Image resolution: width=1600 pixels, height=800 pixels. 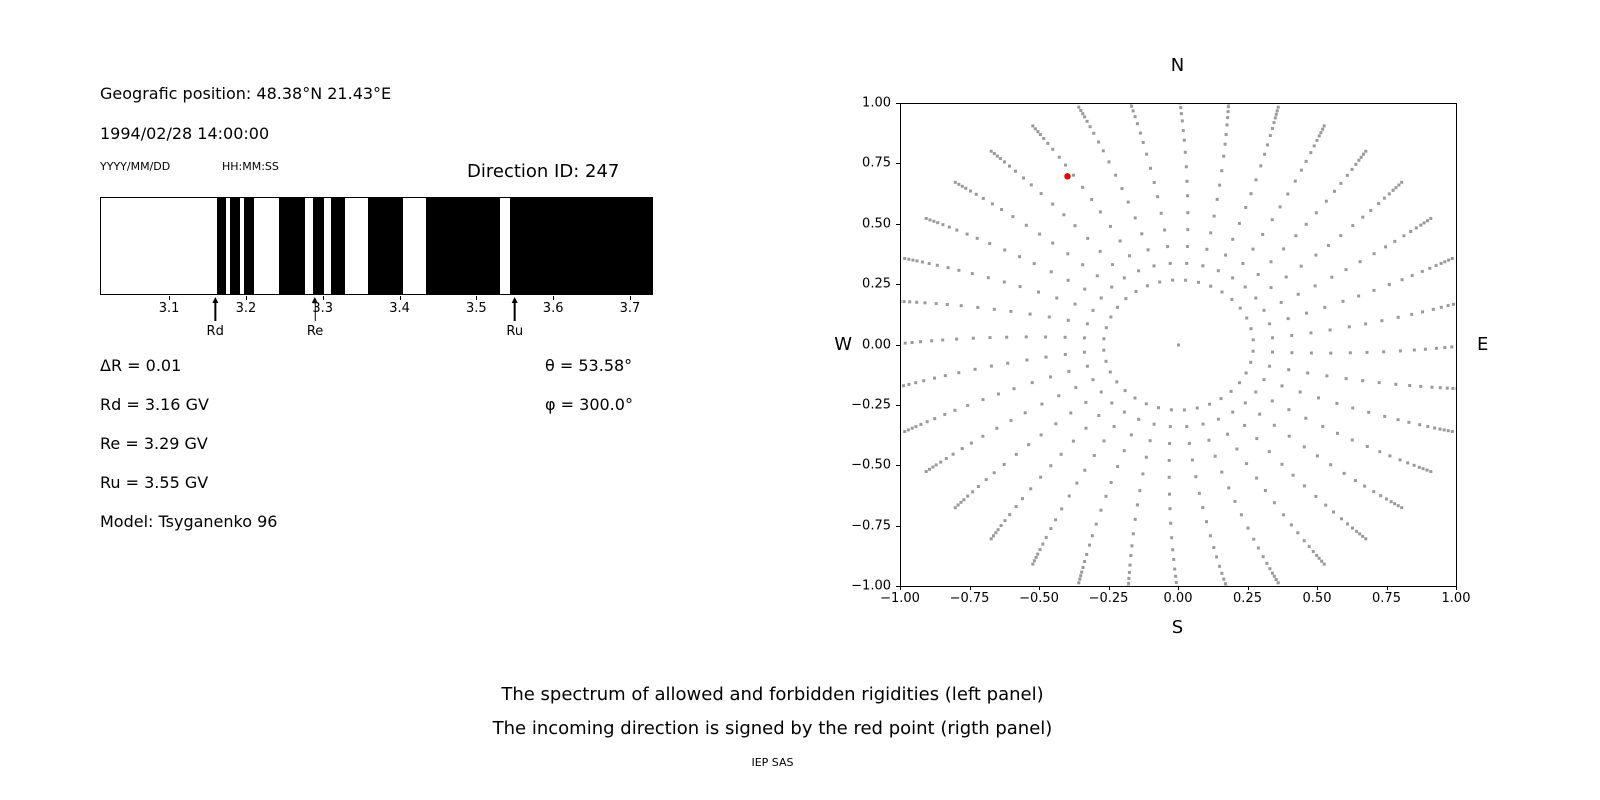 What do you see at coordinates (215, 331) in the screenshot?
I see `cutoff-marker-label: Rd` at bounding box center [215, 331].